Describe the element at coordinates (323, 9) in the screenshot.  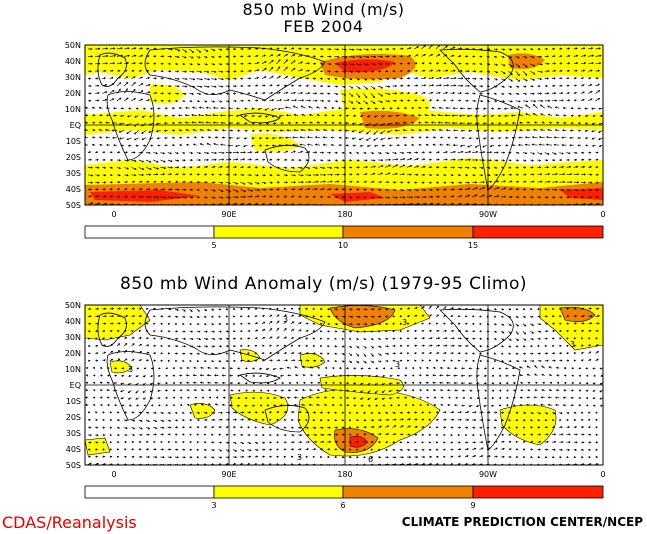
I see `panel1-title: 850 mb Wind (m/s)` at that location.